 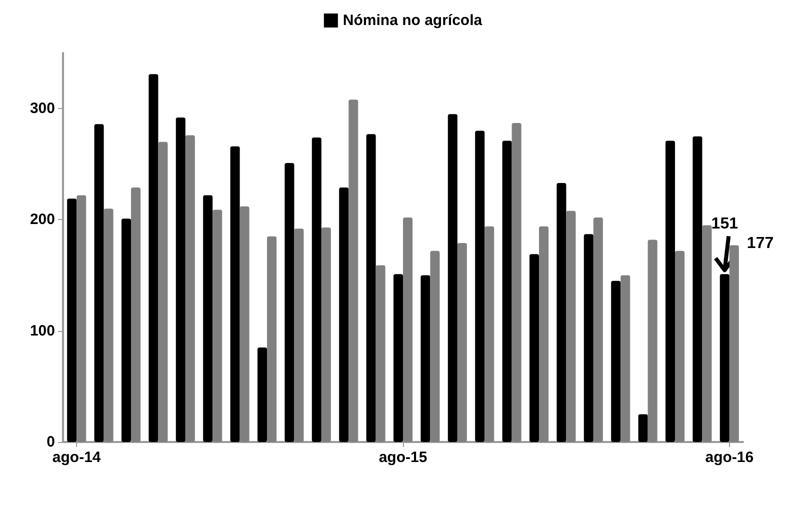 I want to click on annotation: 151, so click(x=724, y=224).